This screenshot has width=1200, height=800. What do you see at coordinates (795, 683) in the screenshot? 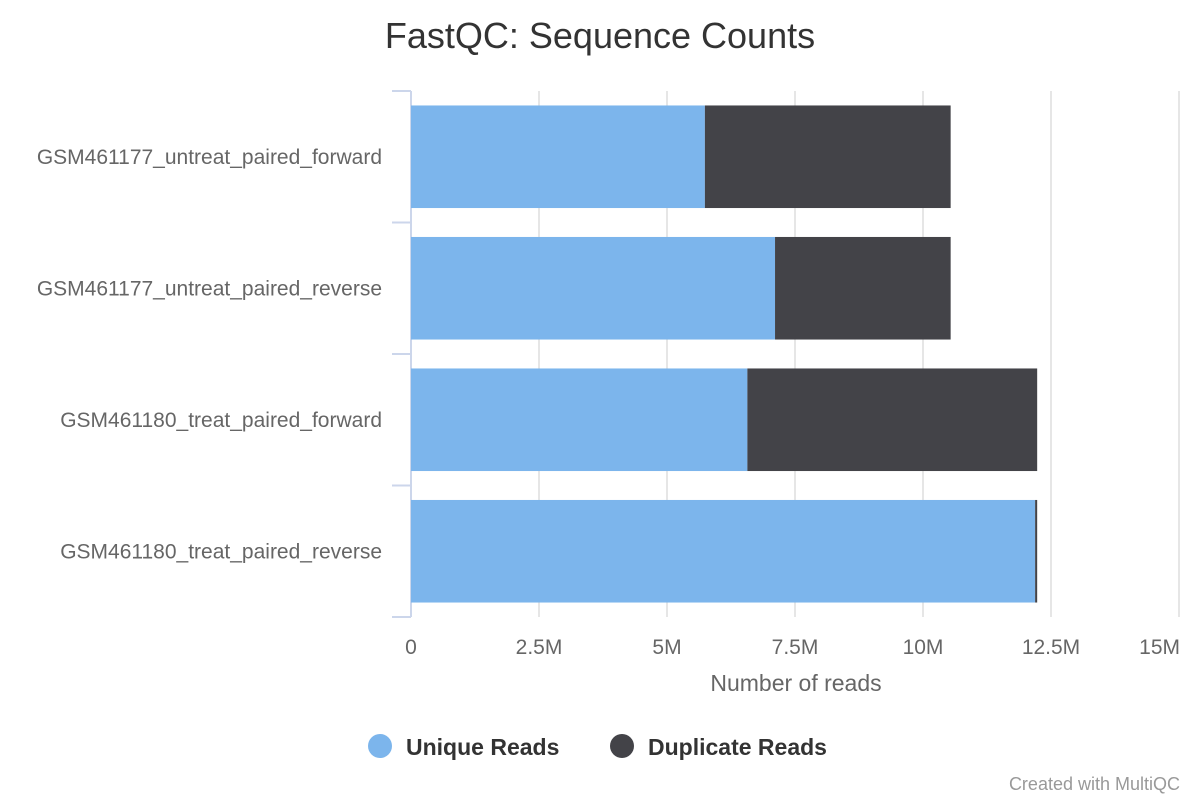
I see `x-axis-title: Number of reads` at bounding box center [795, 683].